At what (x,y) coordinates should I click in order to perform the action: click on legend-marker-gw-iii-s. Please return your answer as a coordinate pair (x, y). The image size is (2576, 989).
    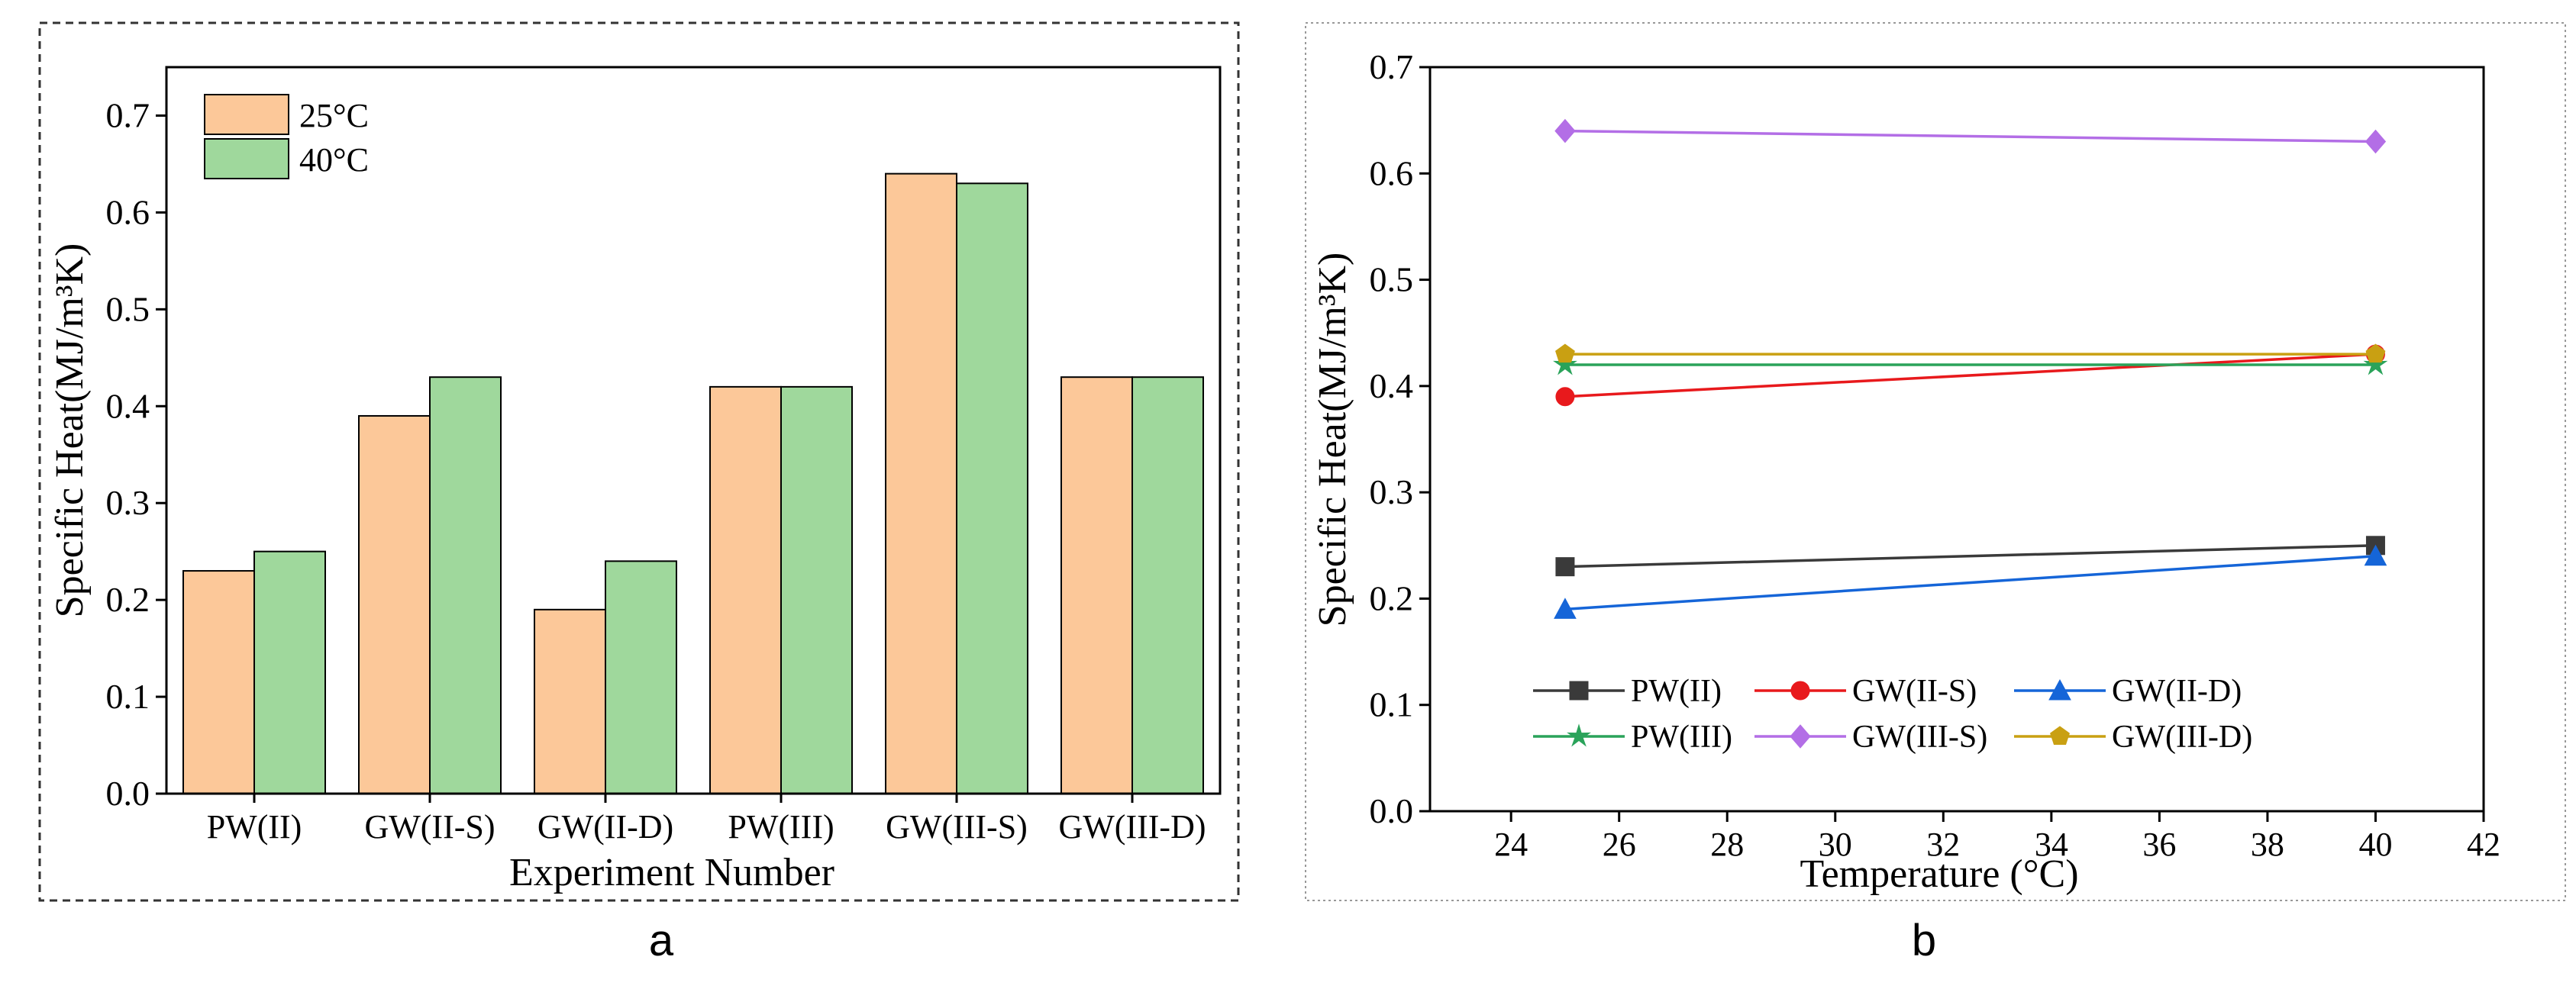
    Looking at the image, I should click on (1800, 736).